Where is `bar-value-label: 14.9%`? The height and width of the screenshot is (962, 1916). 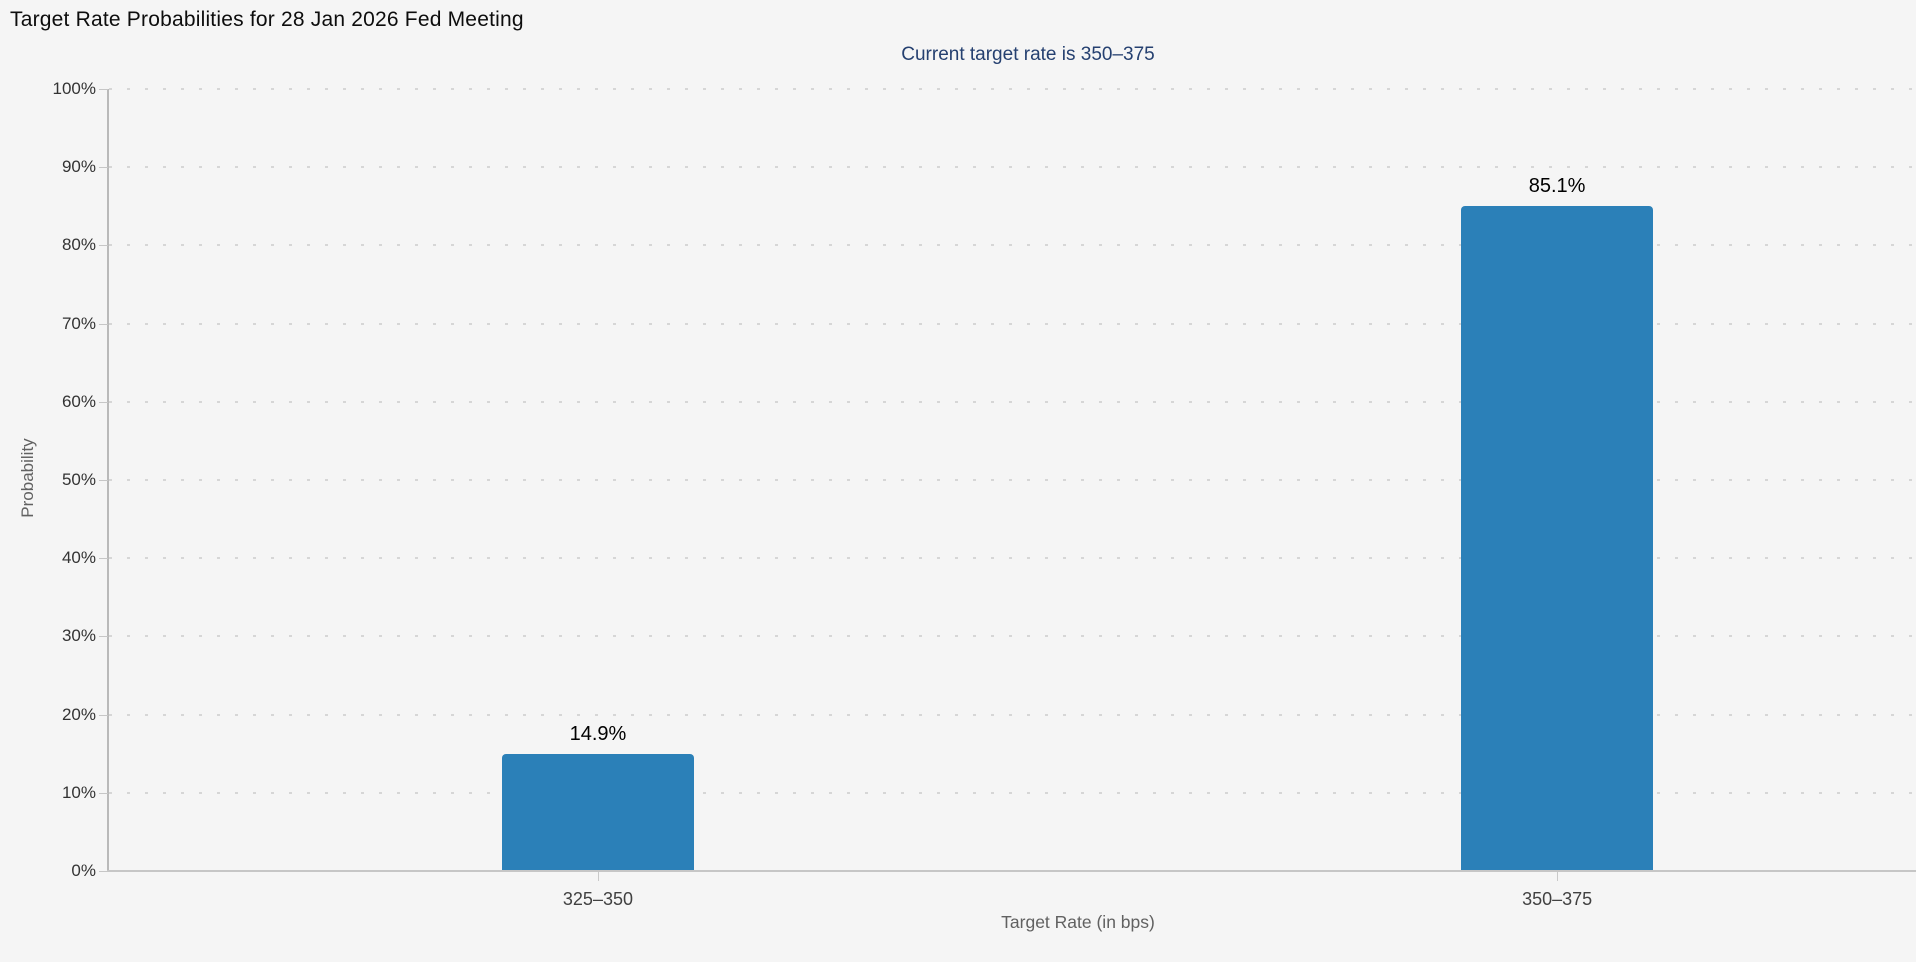 bar-value-label: 14.9% is located at coordinates (598, 734).